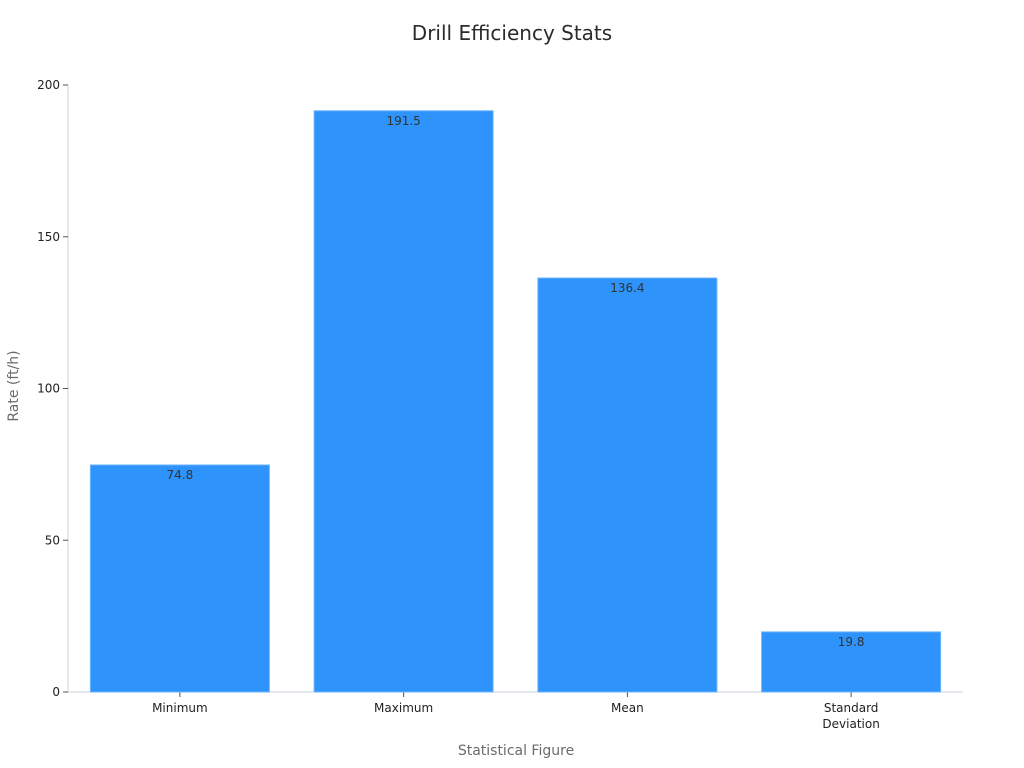 This screenshot has height=768, width=1024. I want to click on x-tick-label: Minimum, so click(180, 708).